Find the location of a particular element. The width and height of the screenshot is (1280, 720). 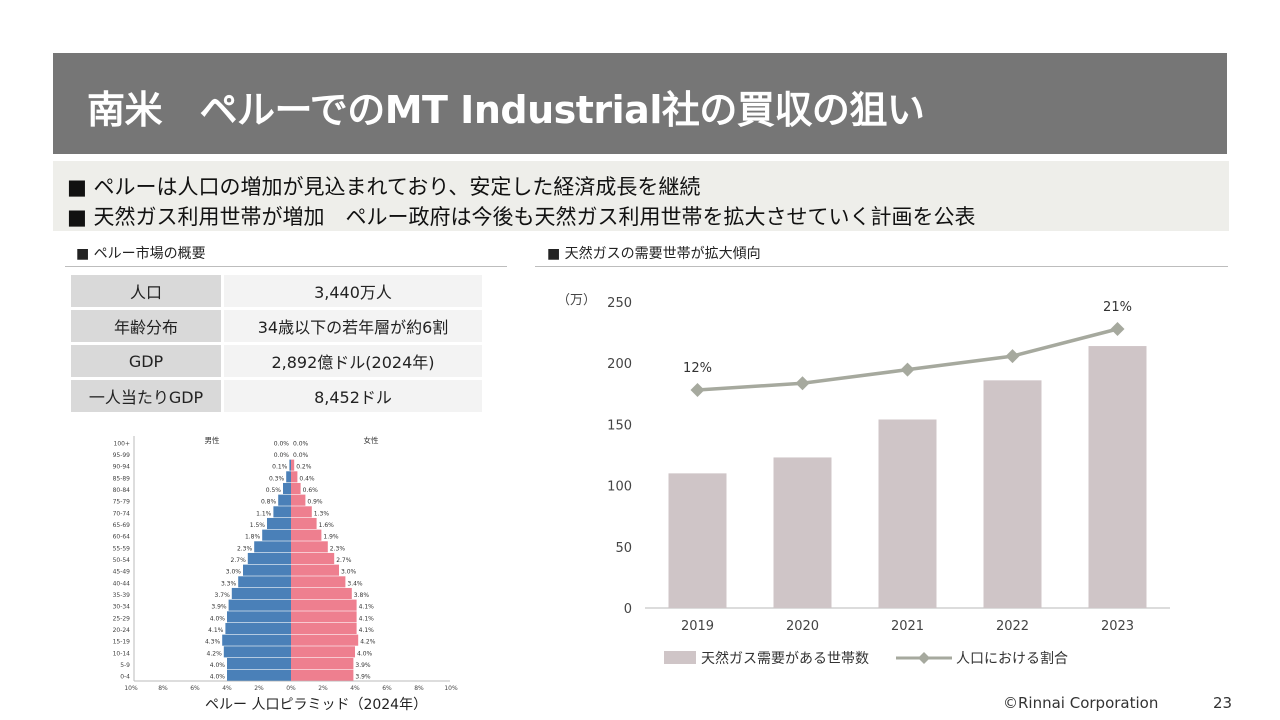

table-row: GDP 2,892億ドル(2024年) is located at coordinates (276, 361).